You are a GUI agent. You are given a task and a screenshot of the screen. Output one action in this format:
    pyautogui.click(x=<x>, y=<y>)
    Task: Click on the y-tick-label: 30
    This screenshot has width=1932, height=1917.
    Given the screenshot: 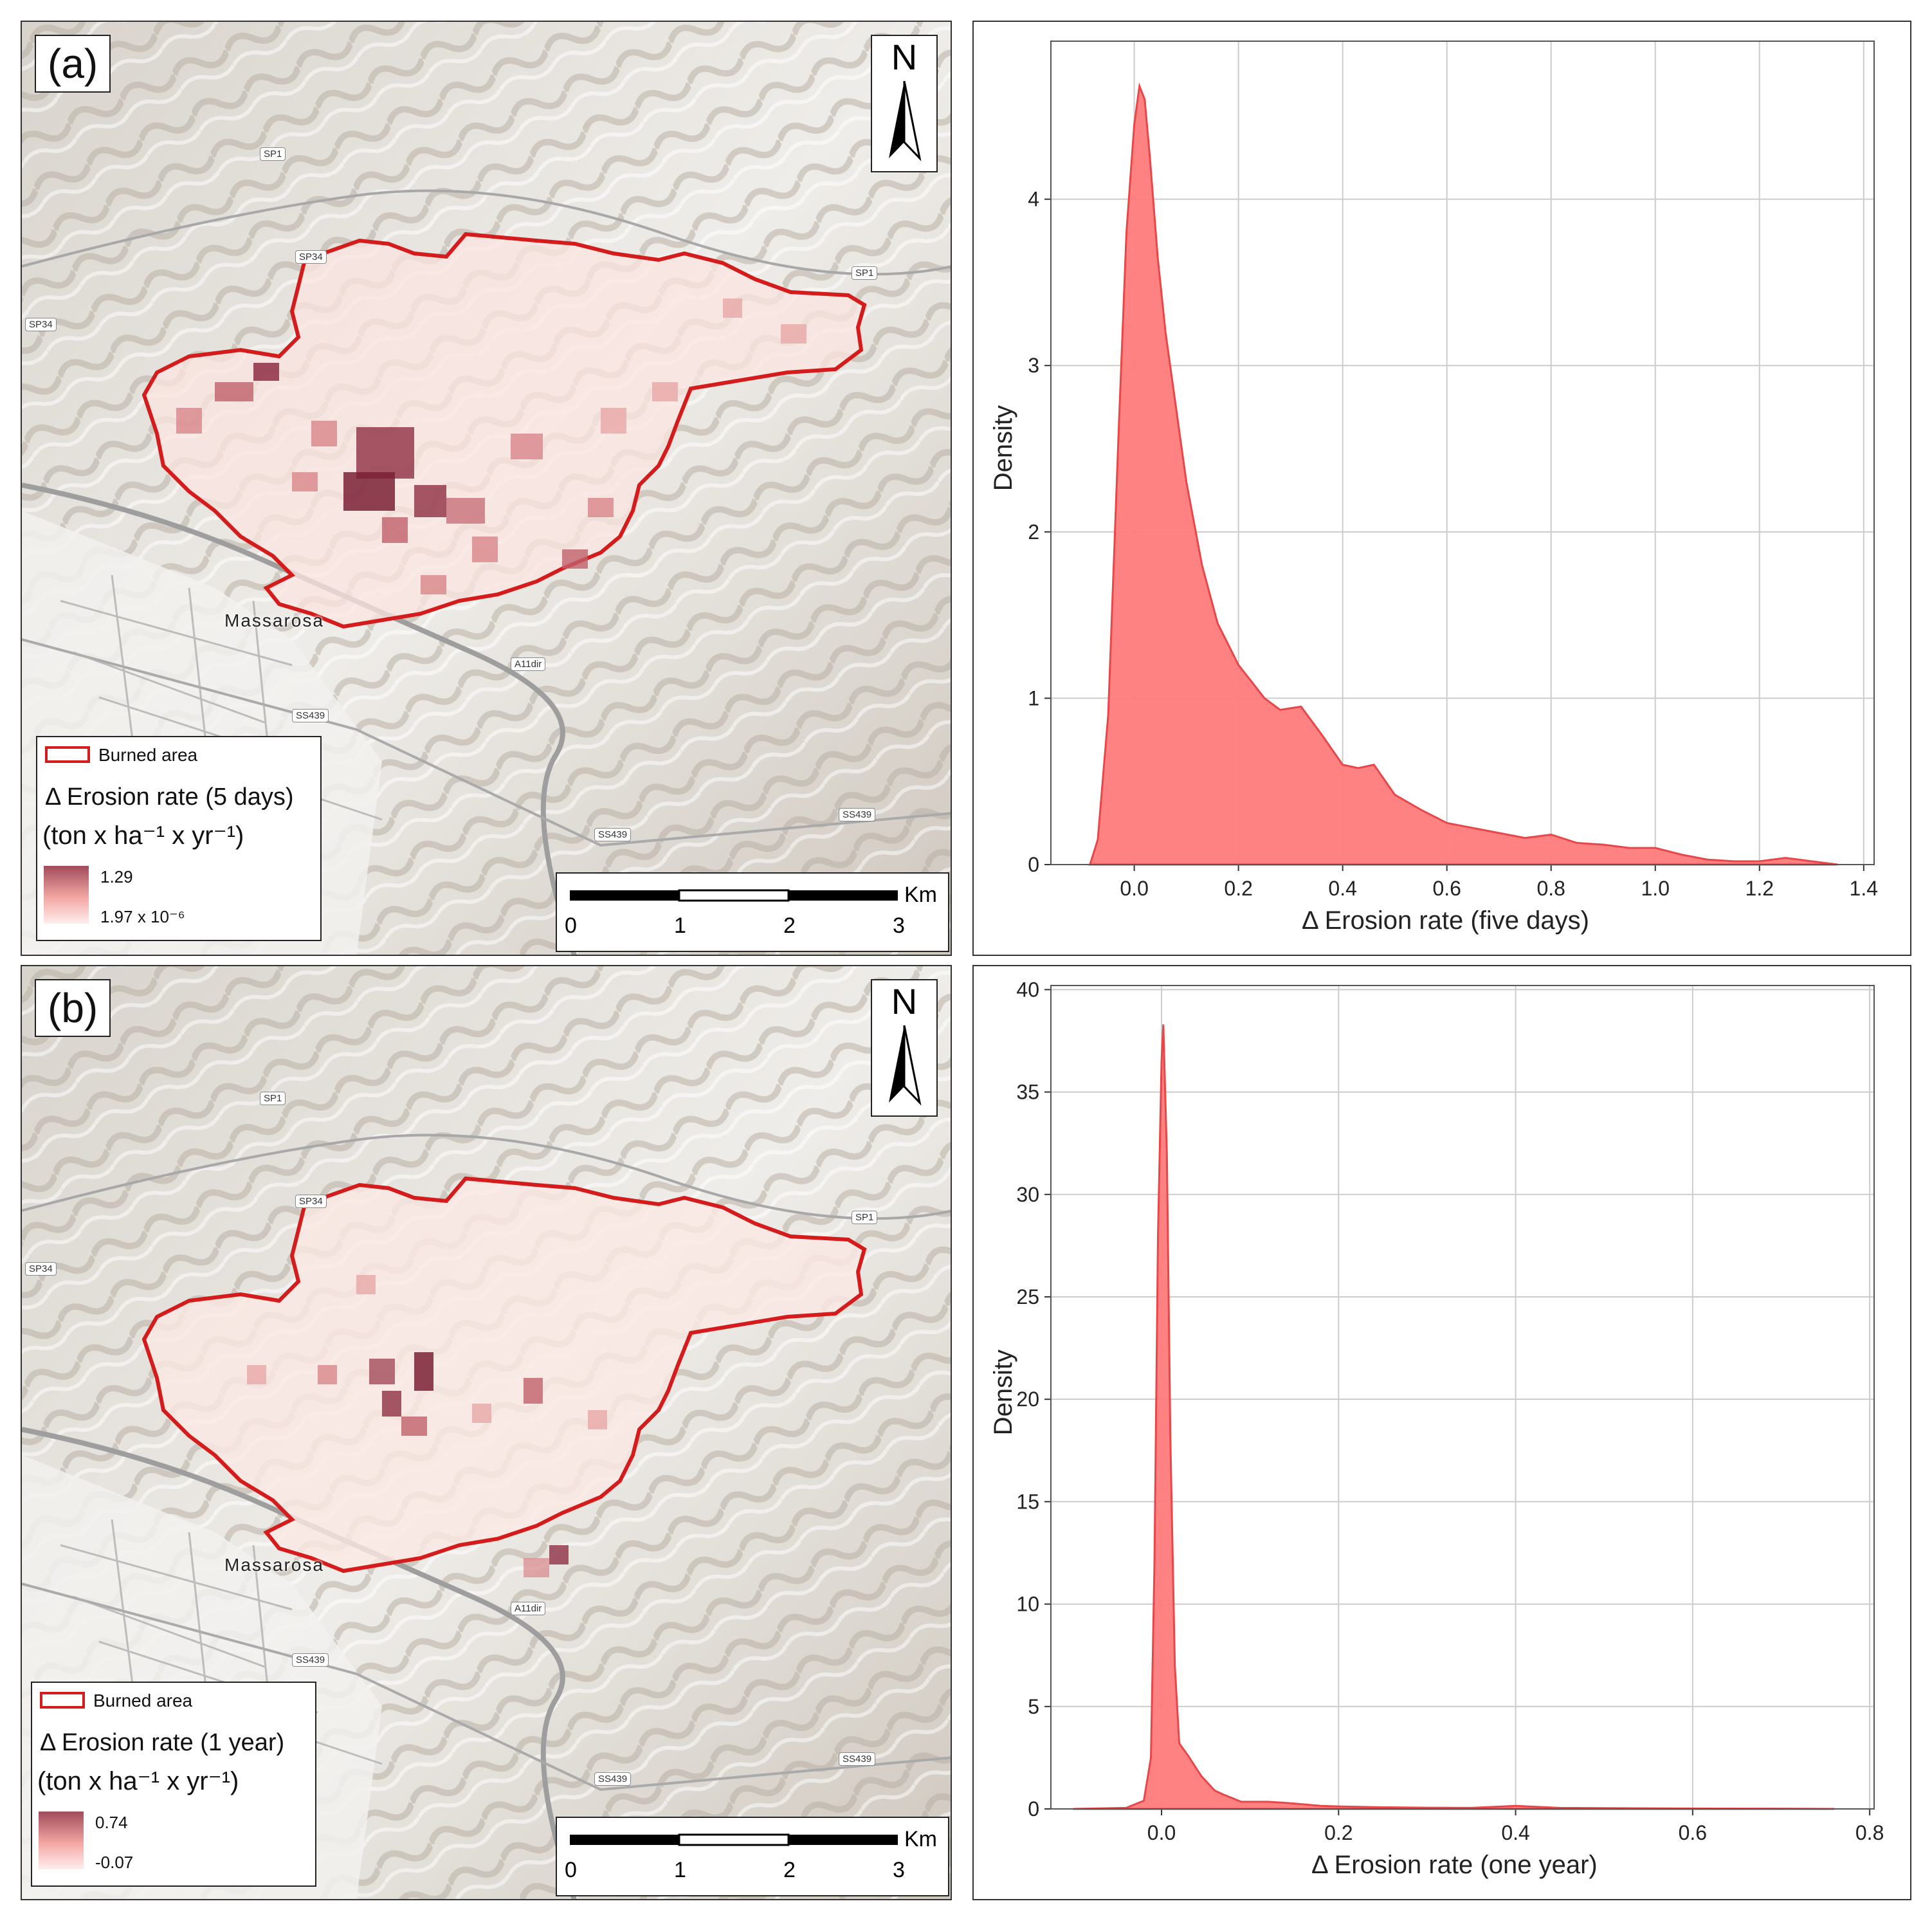 What is the action you would take?
    pyautogui.click(x=1028, y=1194)
    